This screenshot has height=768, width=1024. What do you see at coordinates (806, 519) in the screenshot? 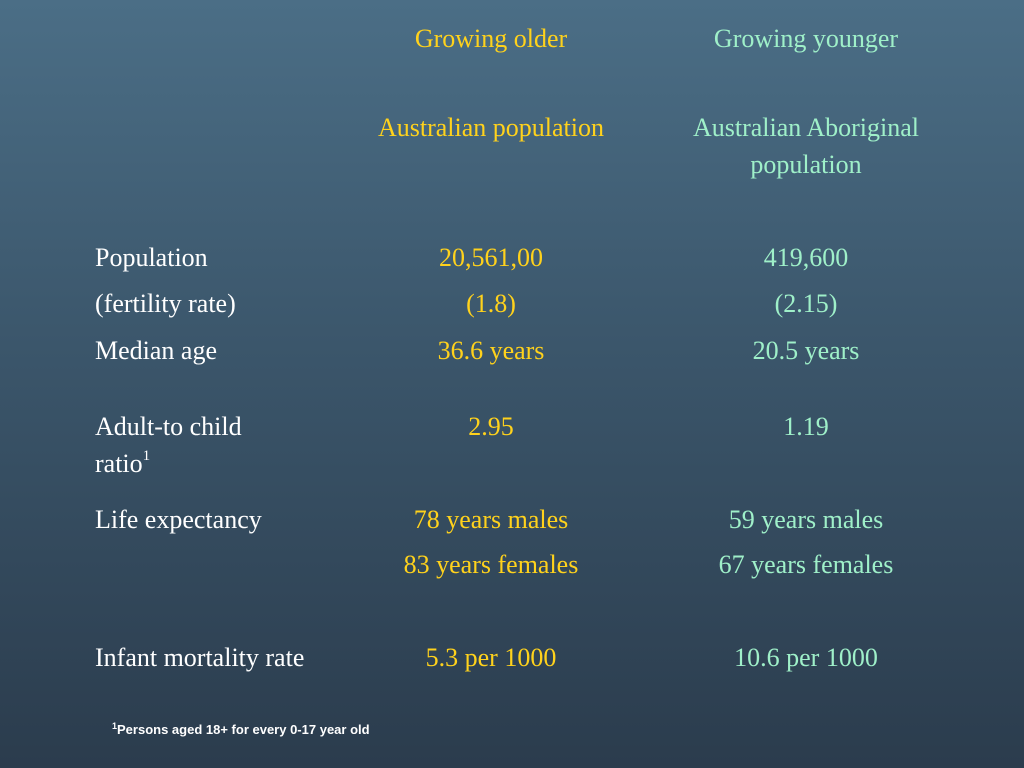
I see `value-life-expectancy-aboriginal-males: 59 years males` at bounding box center [806, 519].